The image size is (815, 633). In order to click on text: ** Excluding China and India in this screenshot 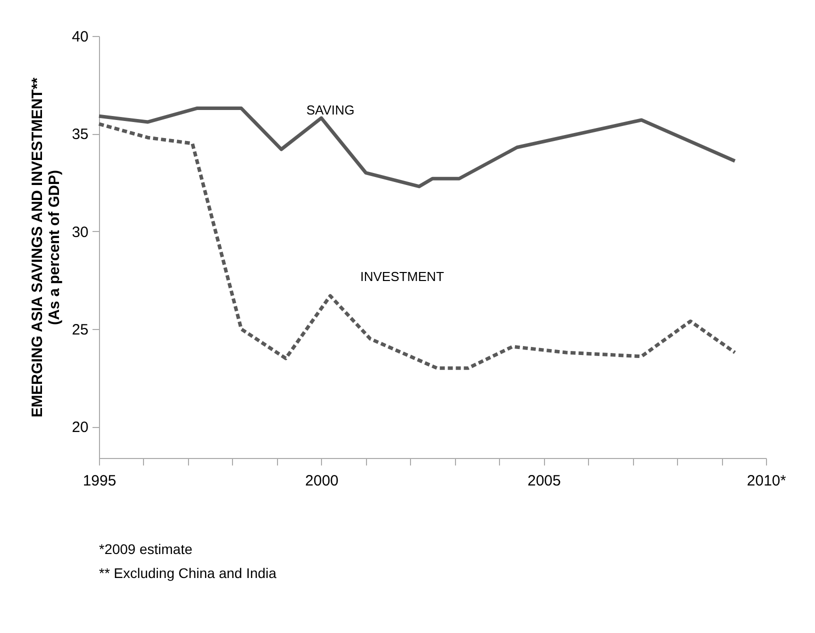, I will do `click(188, 573)`.